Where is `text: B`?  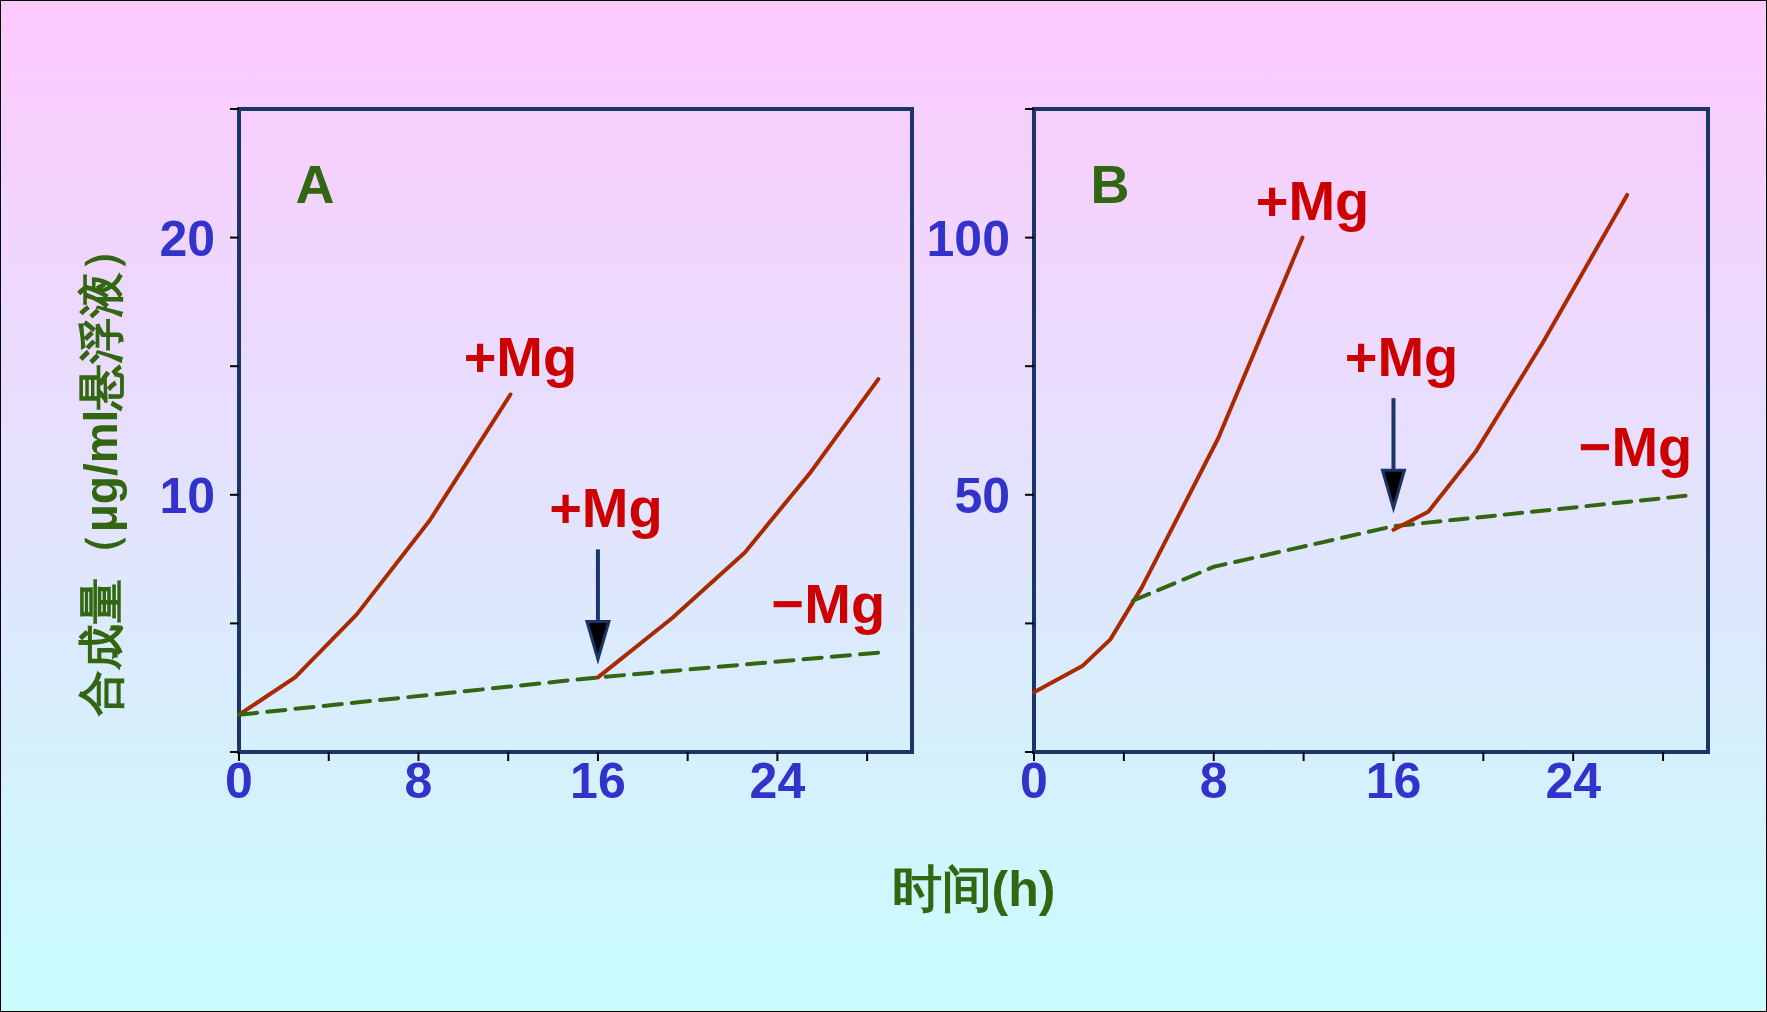 text: B is located at coordinates (1110, 184).